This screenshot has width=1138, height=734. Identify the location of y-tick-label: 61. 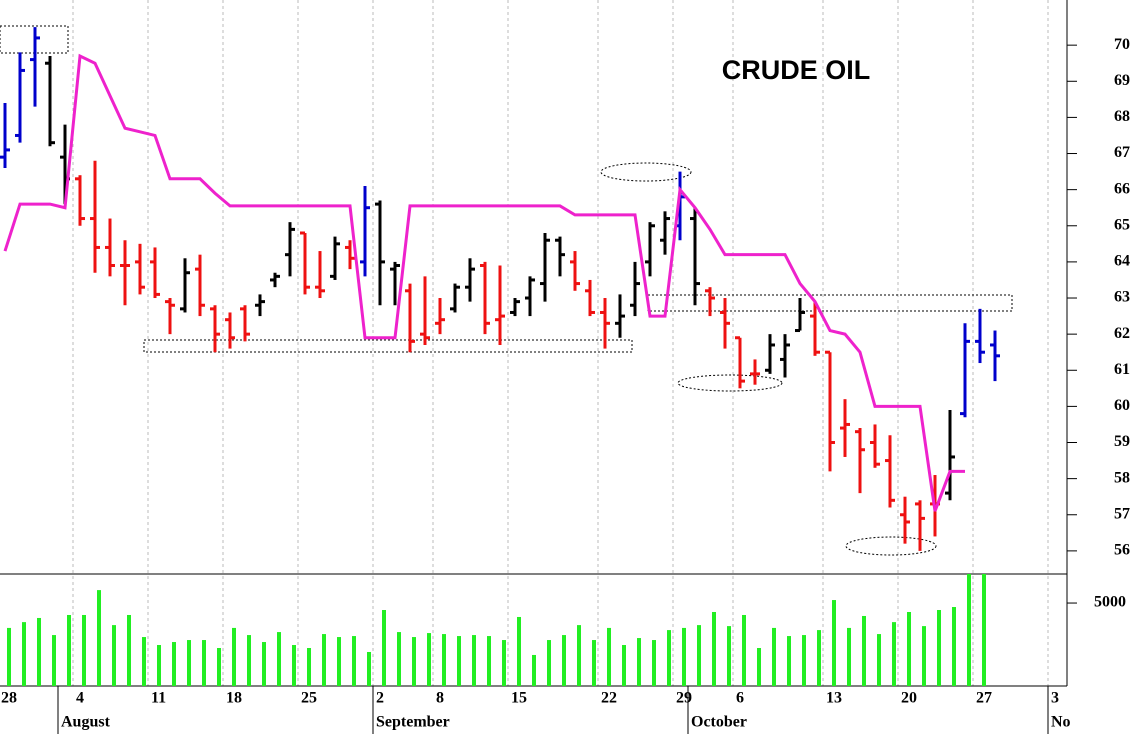
(1122, 369).